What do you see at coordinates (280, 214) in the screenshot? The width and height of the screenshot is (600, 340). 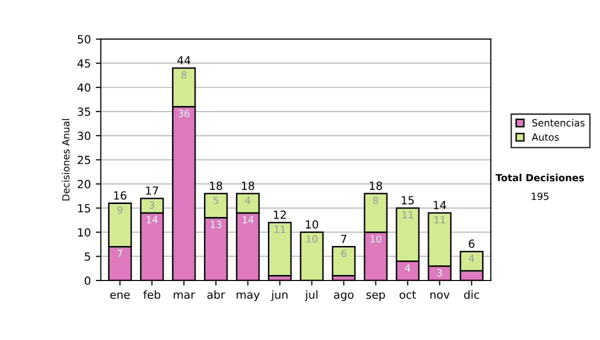 I see `total-label: 12` at bounding box center [280, 214].